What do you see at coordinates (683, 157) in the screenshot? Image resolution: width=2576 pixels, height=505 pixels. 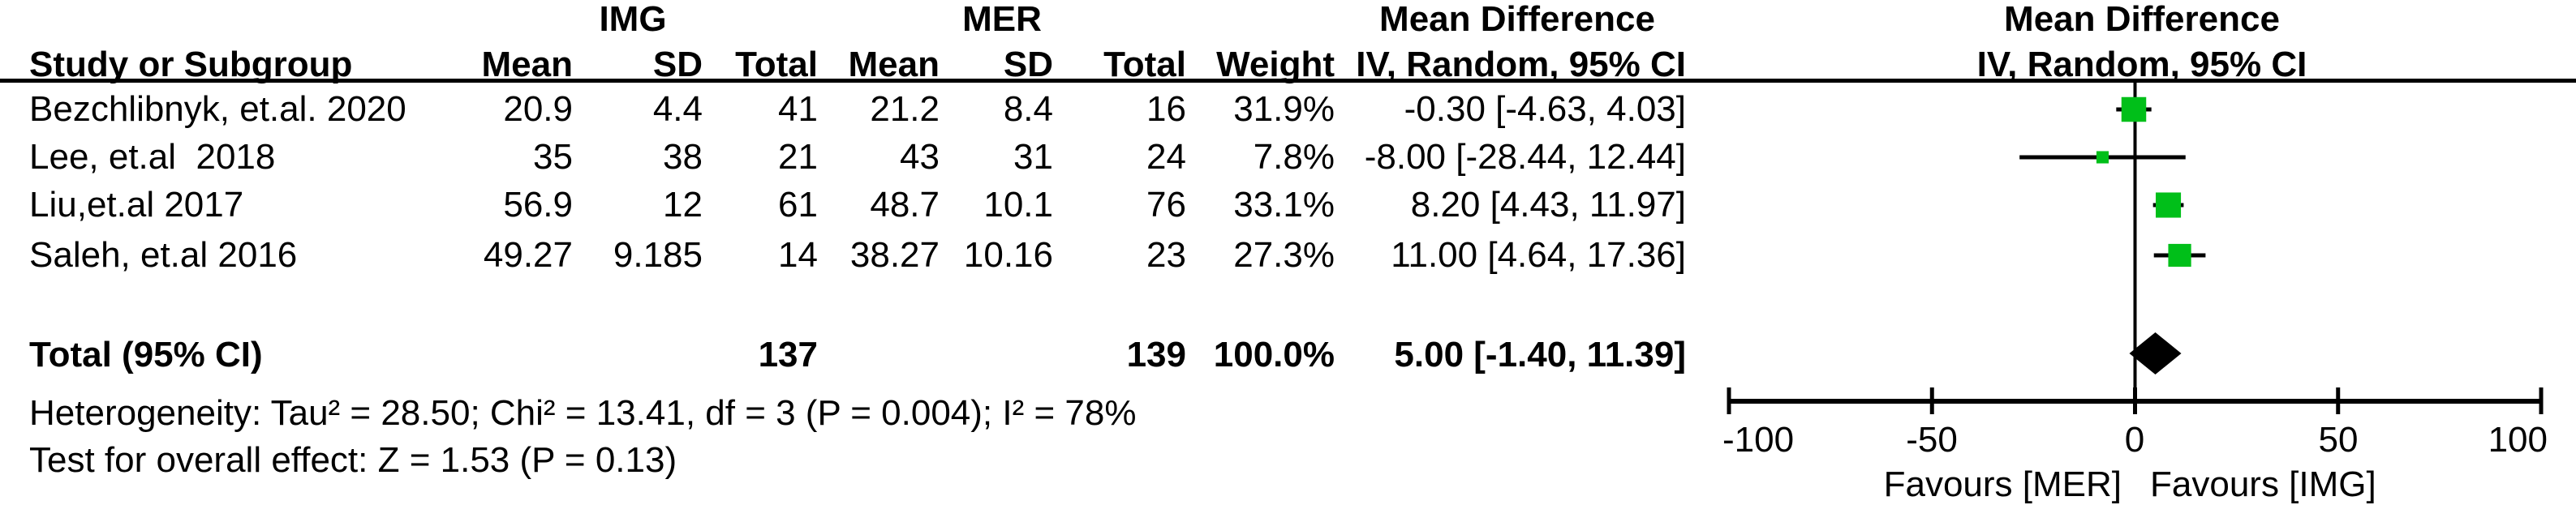 I see `img-sd: 38` at bounding box center [683, 157].